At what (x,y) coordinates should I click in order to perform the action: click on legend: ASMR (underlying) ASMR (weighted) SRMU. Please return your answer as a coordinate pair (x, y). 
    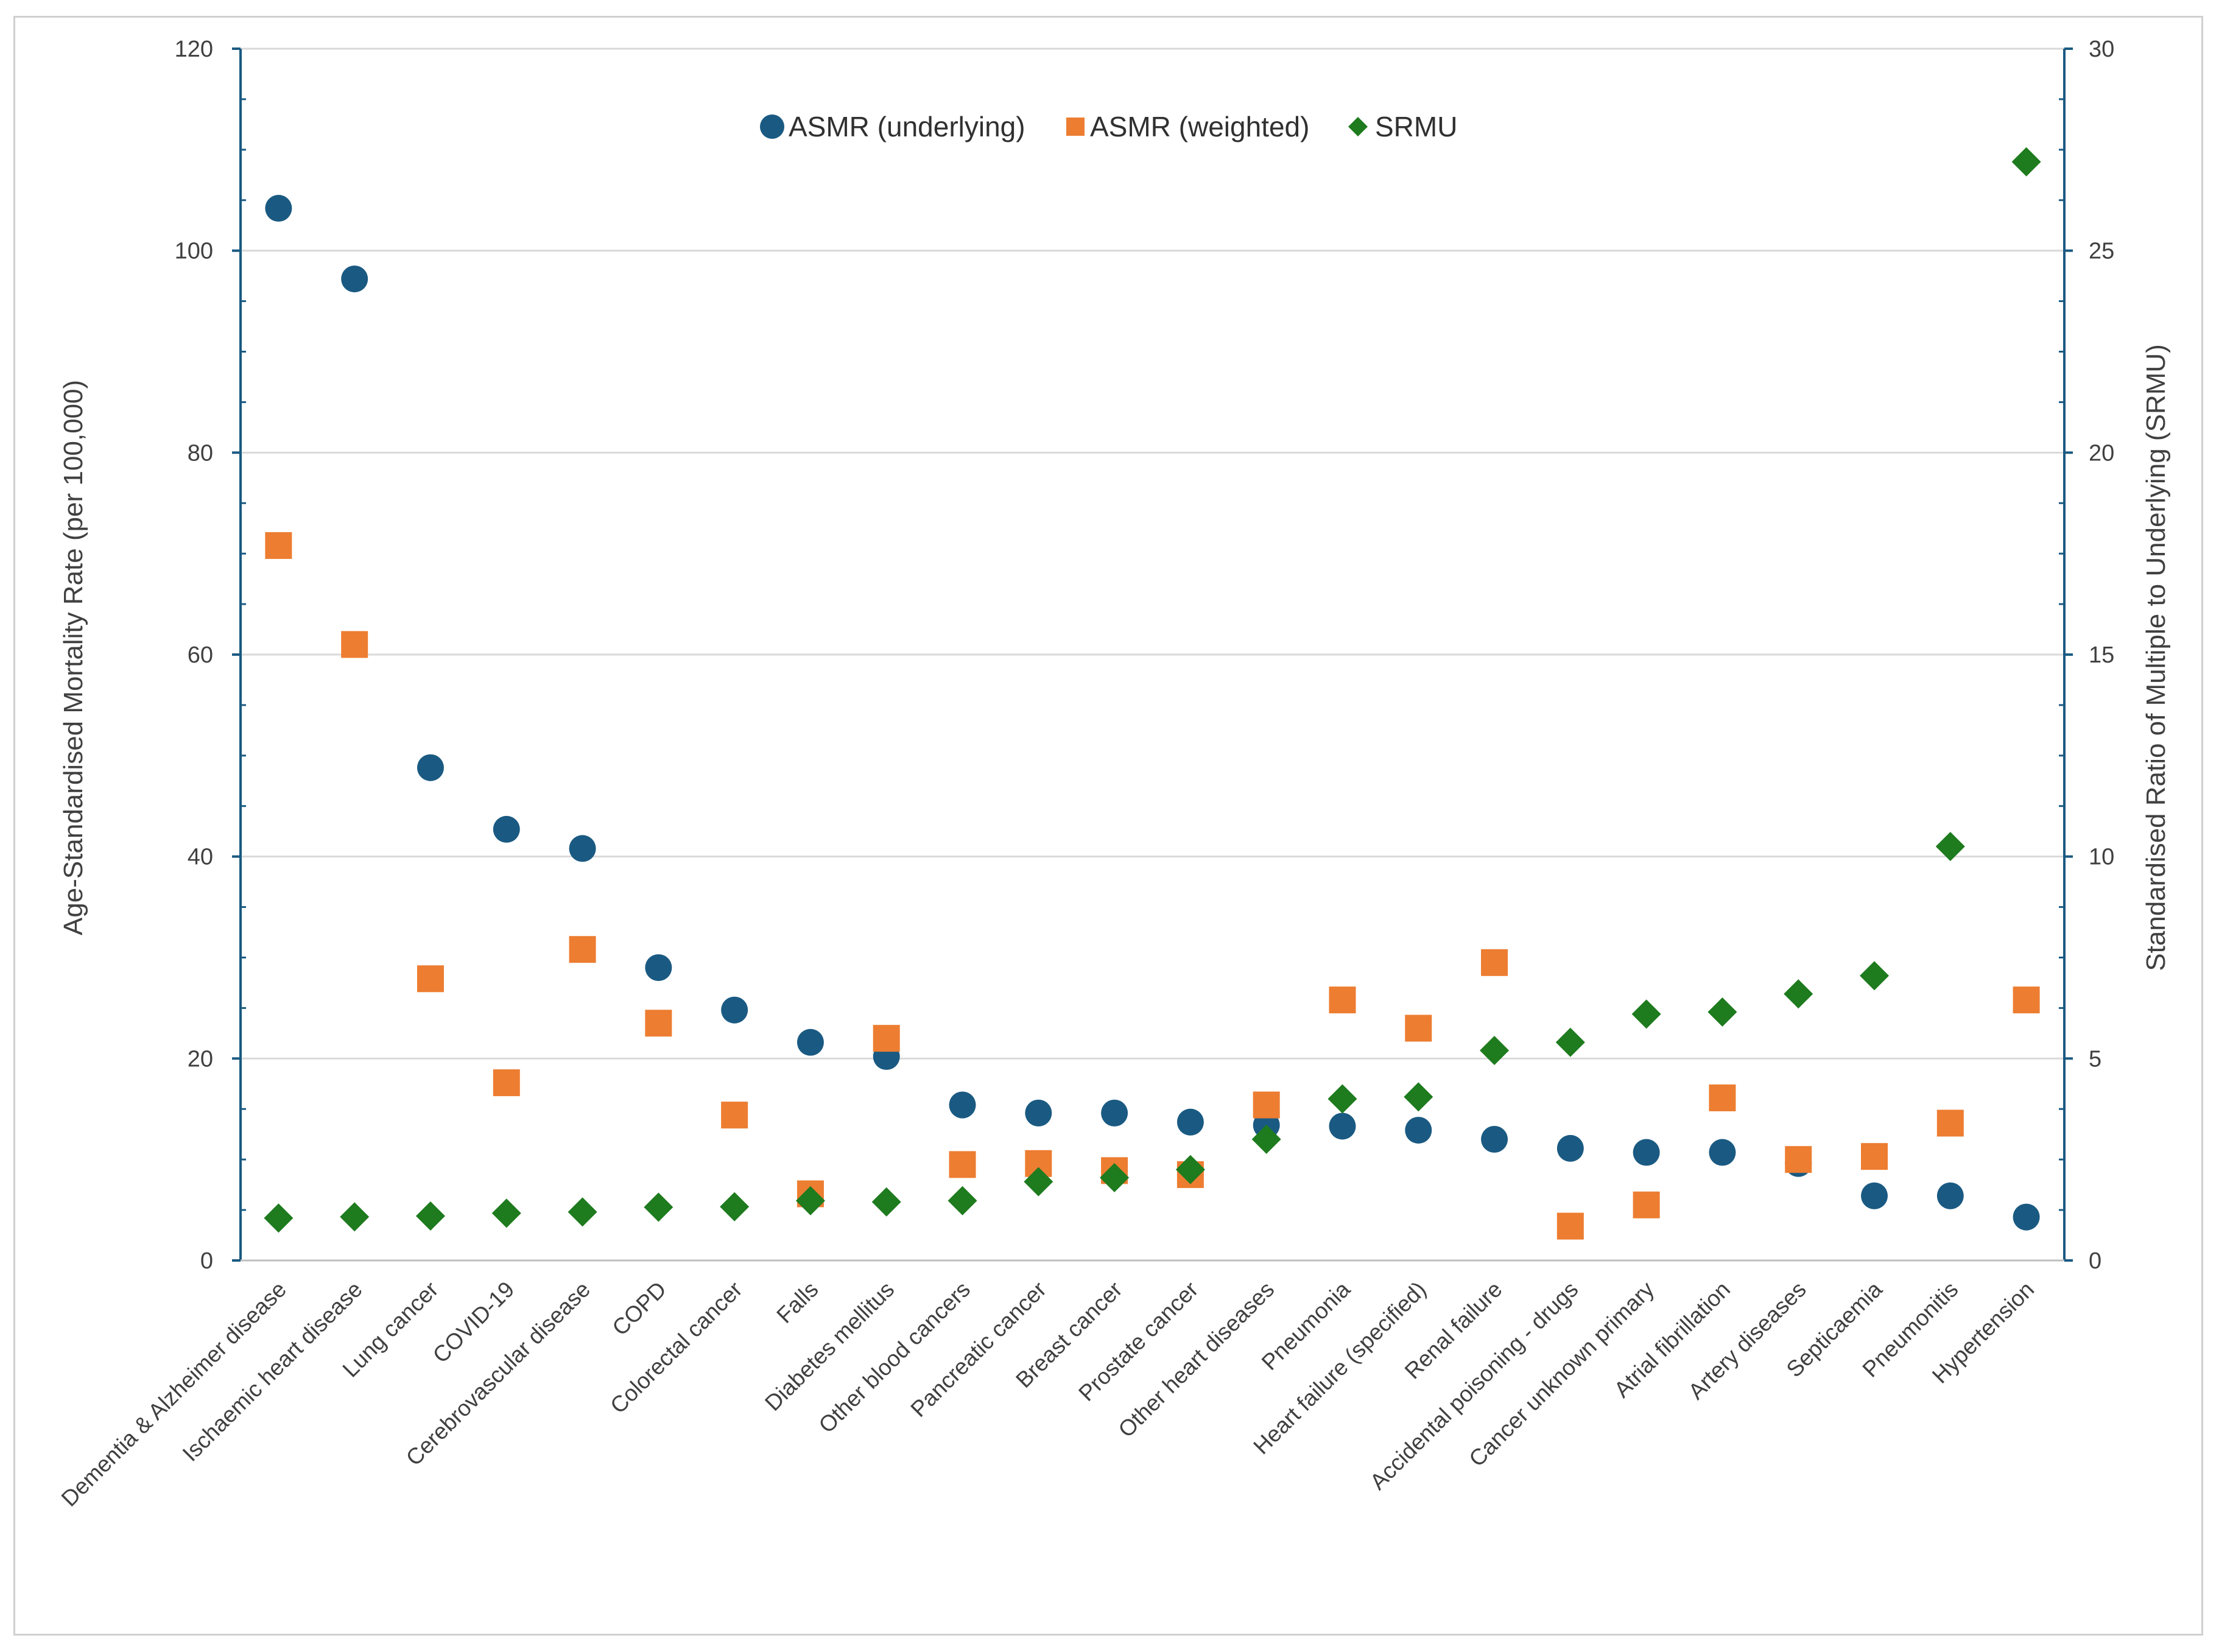
    Looking at the image, I should click on (1109, 127).